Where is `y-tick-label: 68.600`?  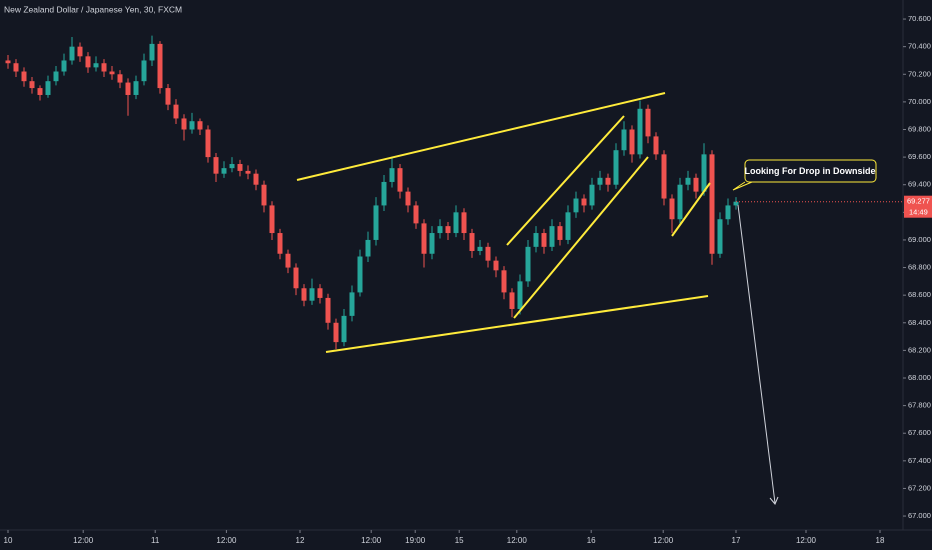
y-tick-label: 68.600 is located at coordinates (919, 294).